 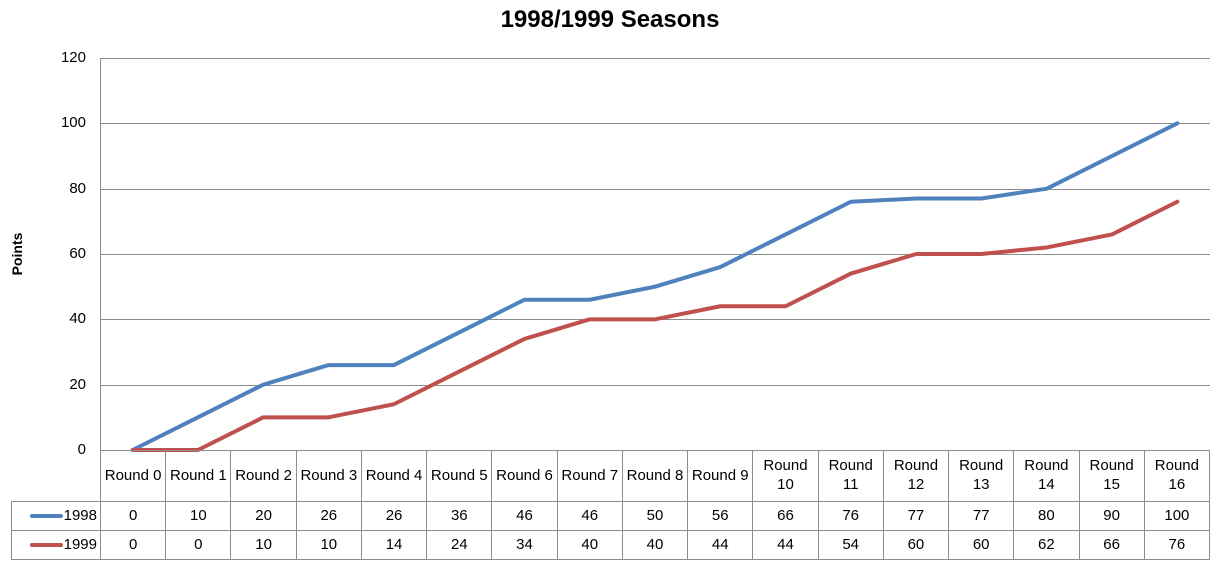 I want to click on table-cell: 62, so click(x=1046, y=545).